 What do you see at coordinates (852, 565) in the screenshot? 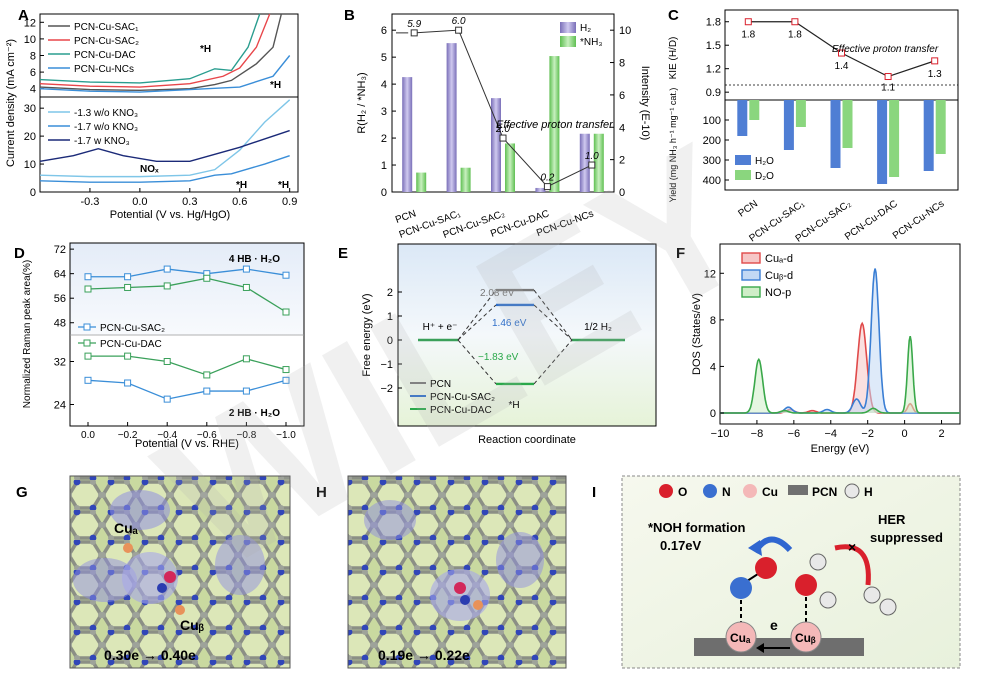
I see `her-arrow-icon` at bounding box center [852, 565].